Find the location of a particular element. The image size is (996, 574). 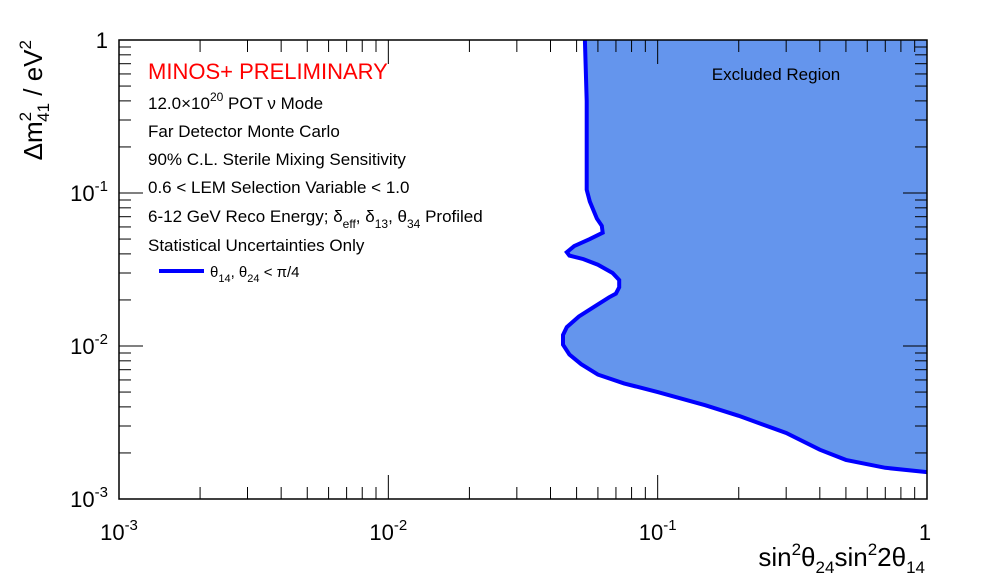

y-tick-label: 1 is located at coordinates (102, 40).